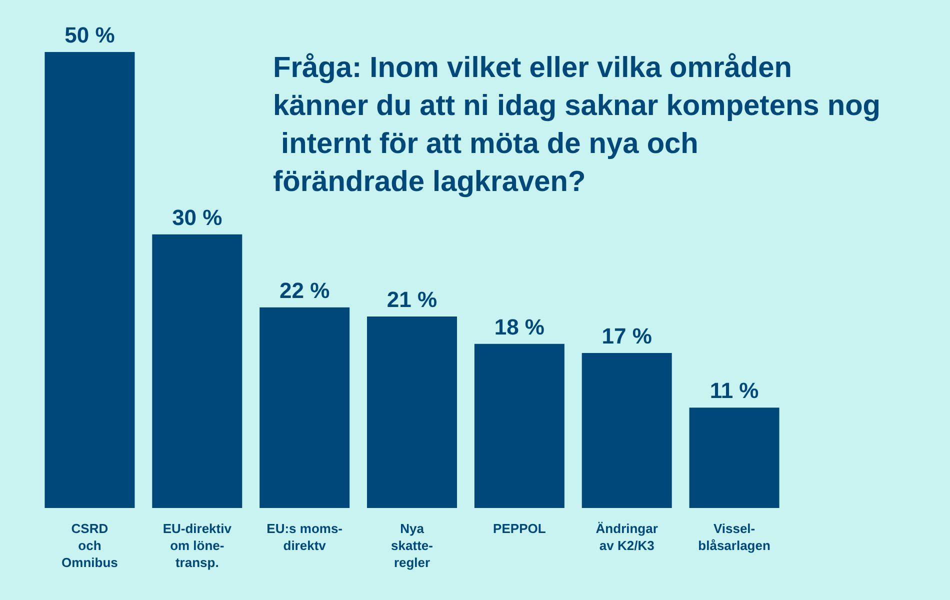  Describe the element at coordinates (197, 217) in the screenshot. I see `data-label: 30 %` at that location.